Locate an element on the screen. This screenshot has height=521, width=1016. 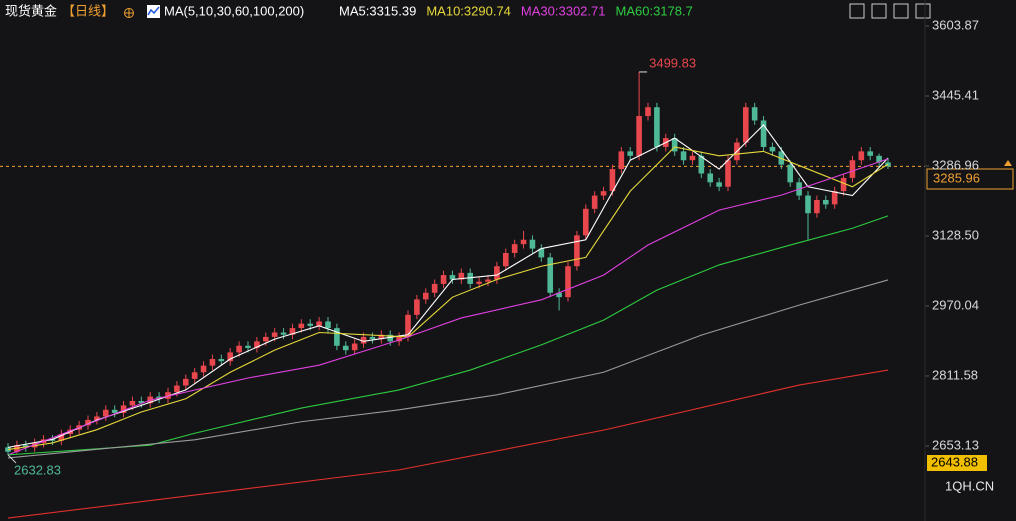
y-tick-label: 3445.41 is located at coordinates (955, 94).